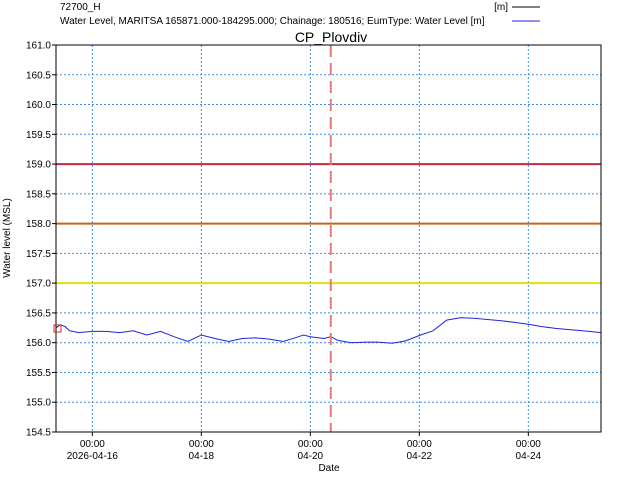  Describe the element at coordinates (38, 343) in the screenshot. I see `y-tick-label: 156.0` at that location.